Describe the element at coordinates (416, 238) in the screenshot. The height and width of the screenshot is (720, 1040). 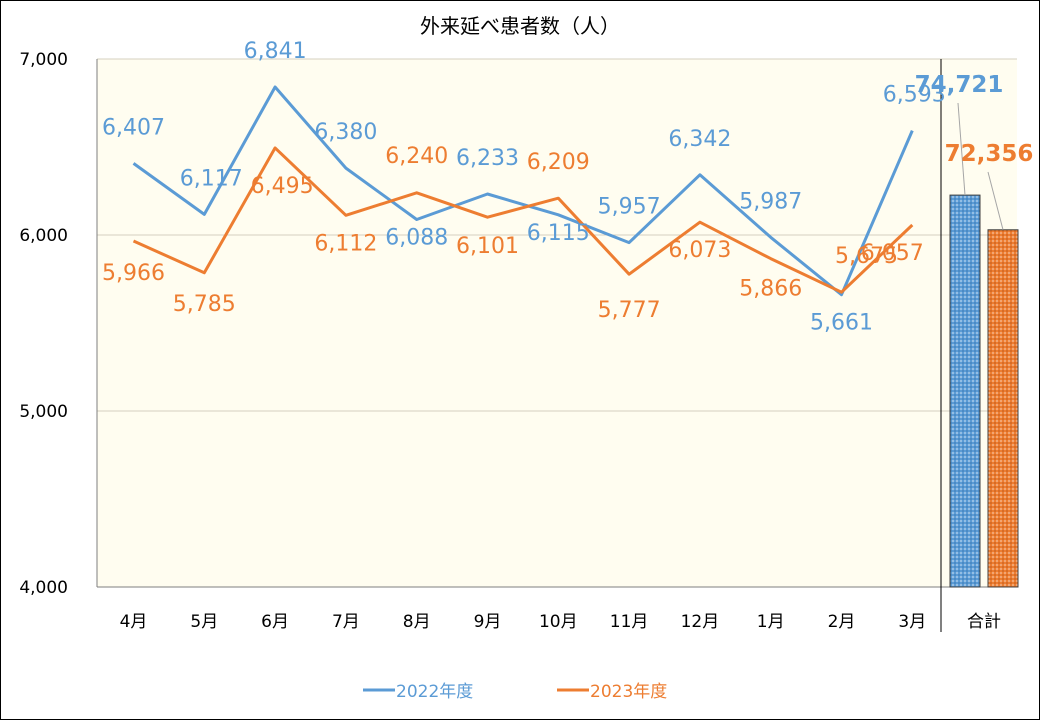
I see `data-label: 6,088` at that location.